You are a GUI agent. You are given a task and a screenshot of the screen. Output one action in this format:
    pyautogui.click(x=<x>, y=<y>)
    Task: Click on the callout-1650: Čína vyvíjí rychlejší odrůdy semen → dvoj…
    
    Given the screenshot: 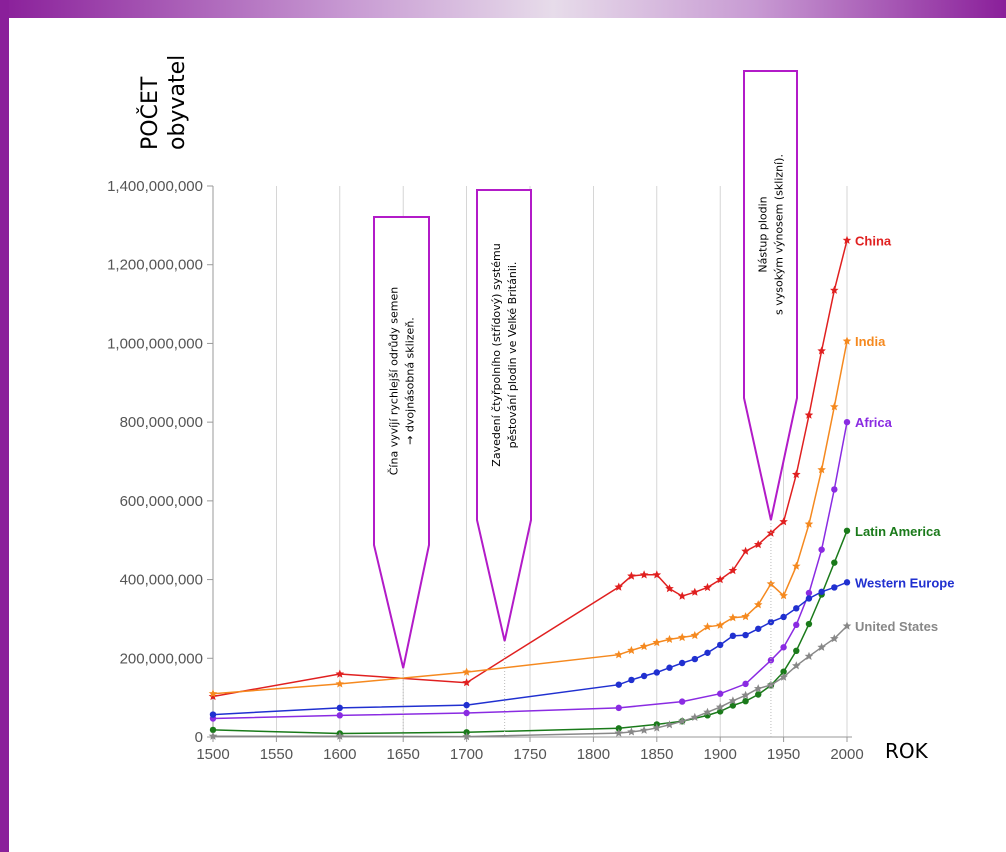 What is the action you would take?
    pyautogui.click(x=401, y=476)
    